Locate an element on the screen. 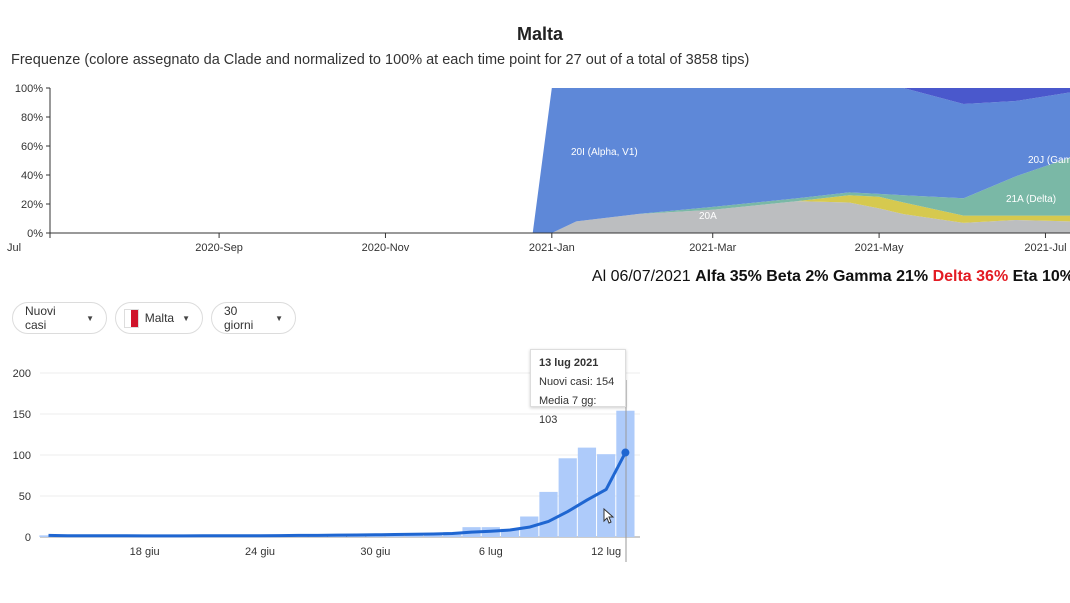 The height and width of the screenshot is (603, 1070). label-20i-alpha: 20I (Alpha, V1) is located at coordinates (604, 152).